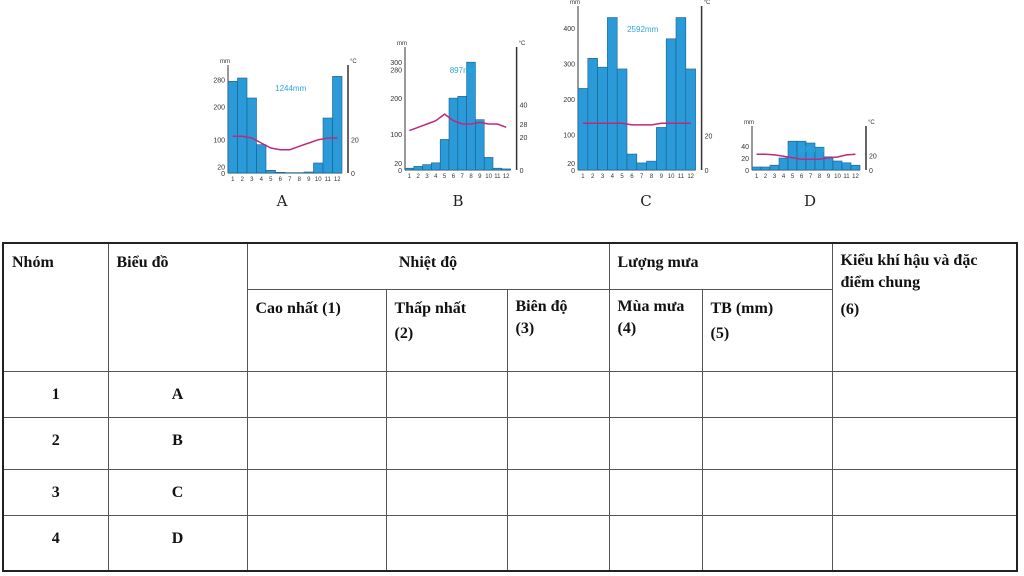 The image size is (1024, 576). What do you see at coordinates (396, 70) in the screenshot?
I see `y-tick-label: 280` at bounding box center [396, 70].